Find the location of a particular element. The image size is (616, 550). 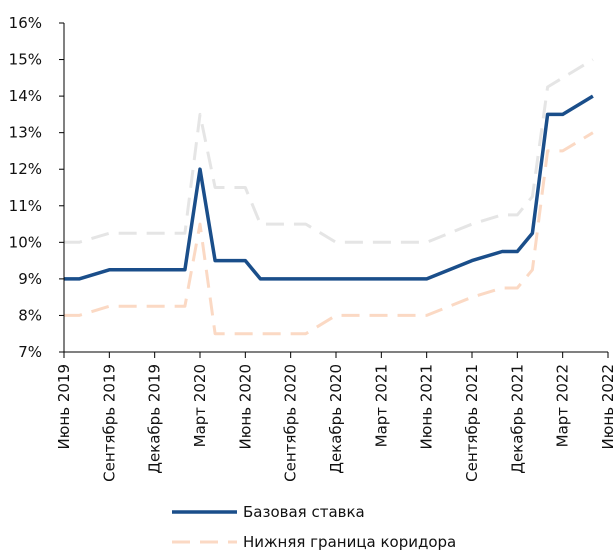

y-tick-label: 12% is located at coordinates (25, 169).